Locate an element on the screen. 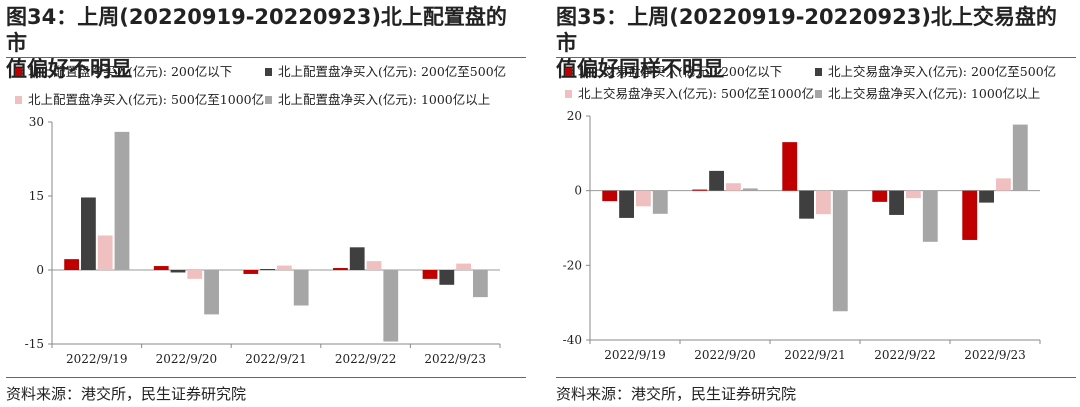 This screenshot has width=1080, height=407. legend-label-2: 北上交易盘净买入(亿元): 500亿至1000亿 is located at coordinates (696, 93).